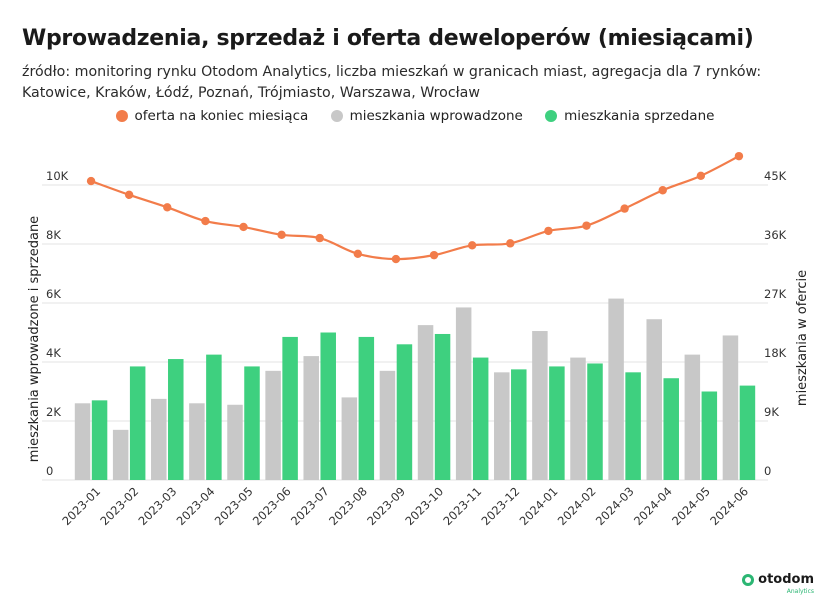 The height and width of the screenshot is (596, 830). I want to click on x-tick-label: 2023-09, so click(386, 506).